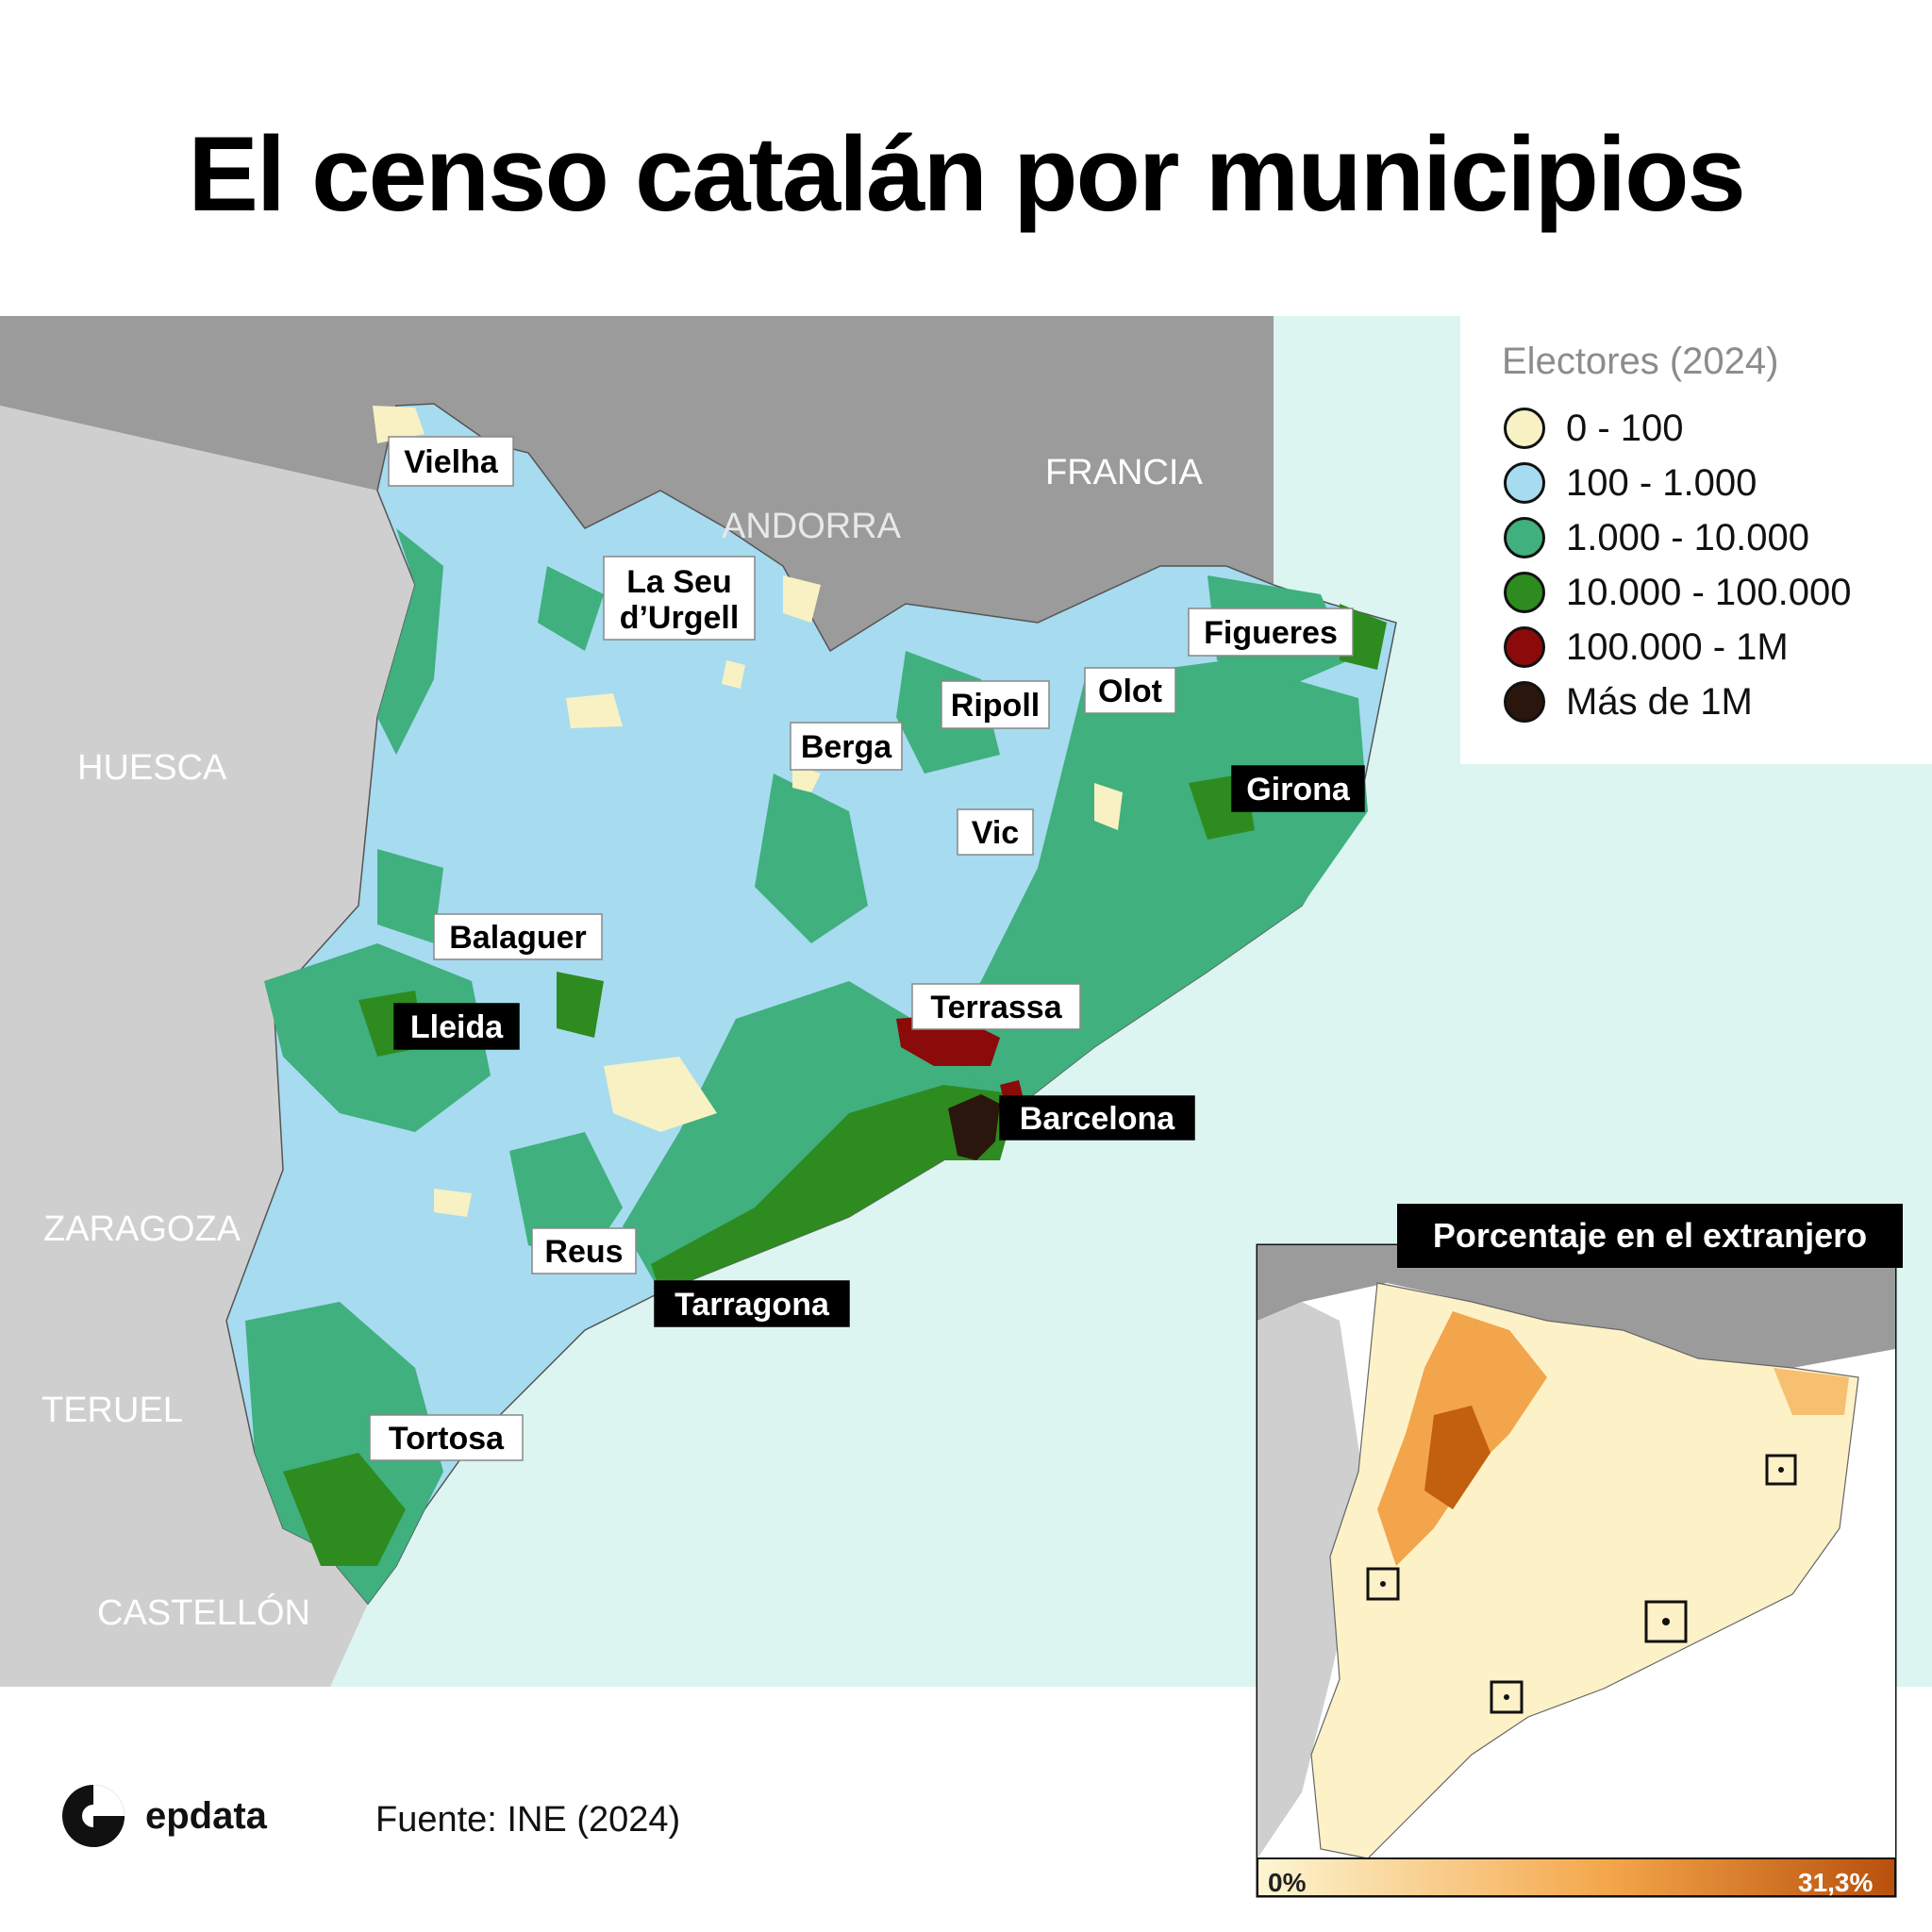 This screenshot has width=1932, height=1932. I want to click on city-name: Terrassa, so click(996, 1008).